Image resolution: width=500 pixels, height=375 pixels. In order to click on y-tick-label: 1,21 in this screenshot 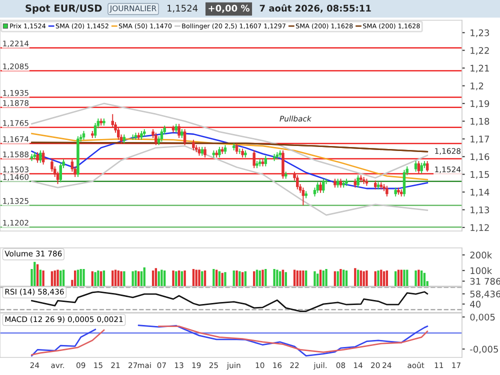, I will do `click(479, 68)`.